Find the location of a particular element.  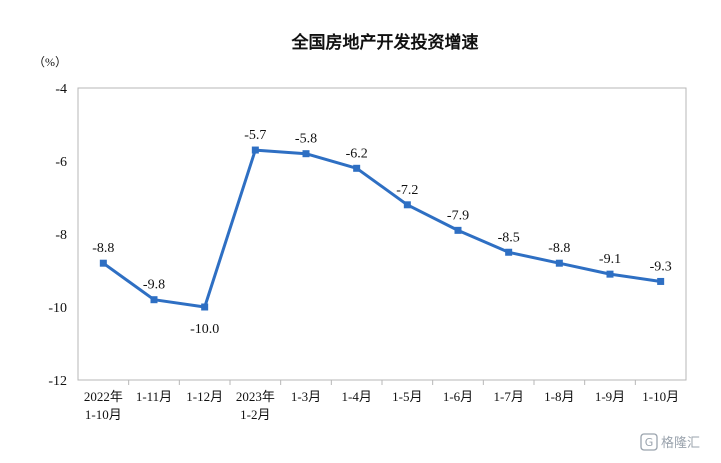

x-tick-label: 1-2月 is located at coordinates (255, 414).